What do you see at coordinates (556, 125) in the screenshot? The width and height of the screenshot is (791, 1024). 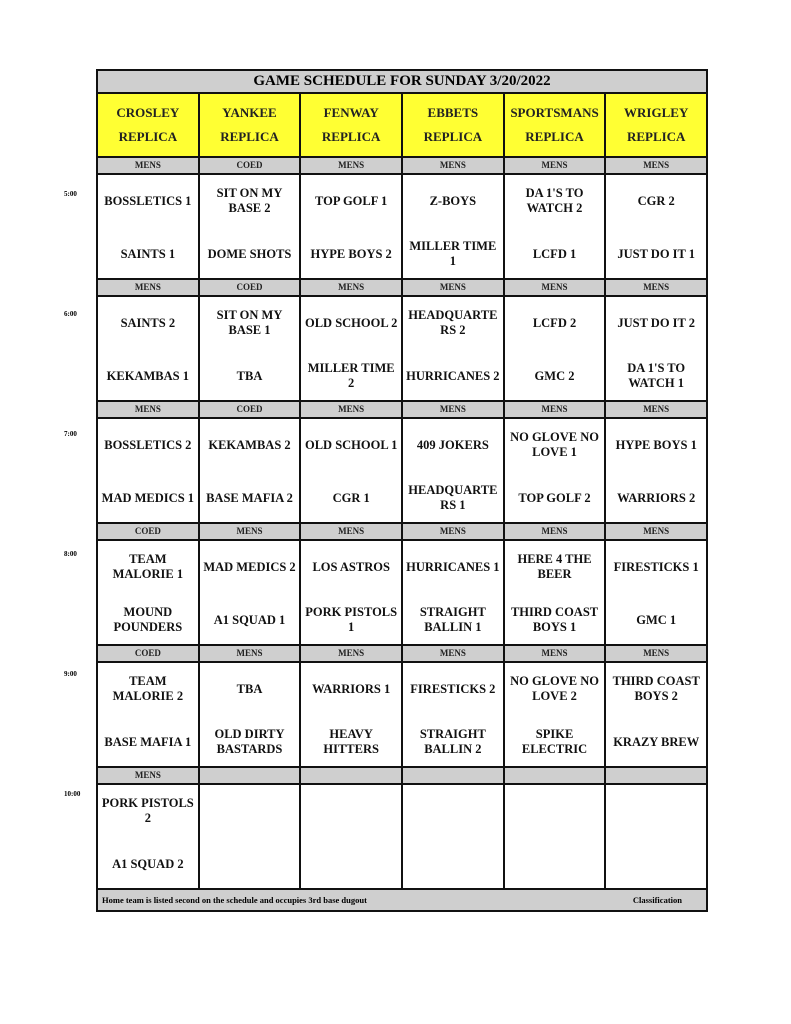 I see `field-header: SPORTSMANS REPLICA` at bounding box center [556, 125].